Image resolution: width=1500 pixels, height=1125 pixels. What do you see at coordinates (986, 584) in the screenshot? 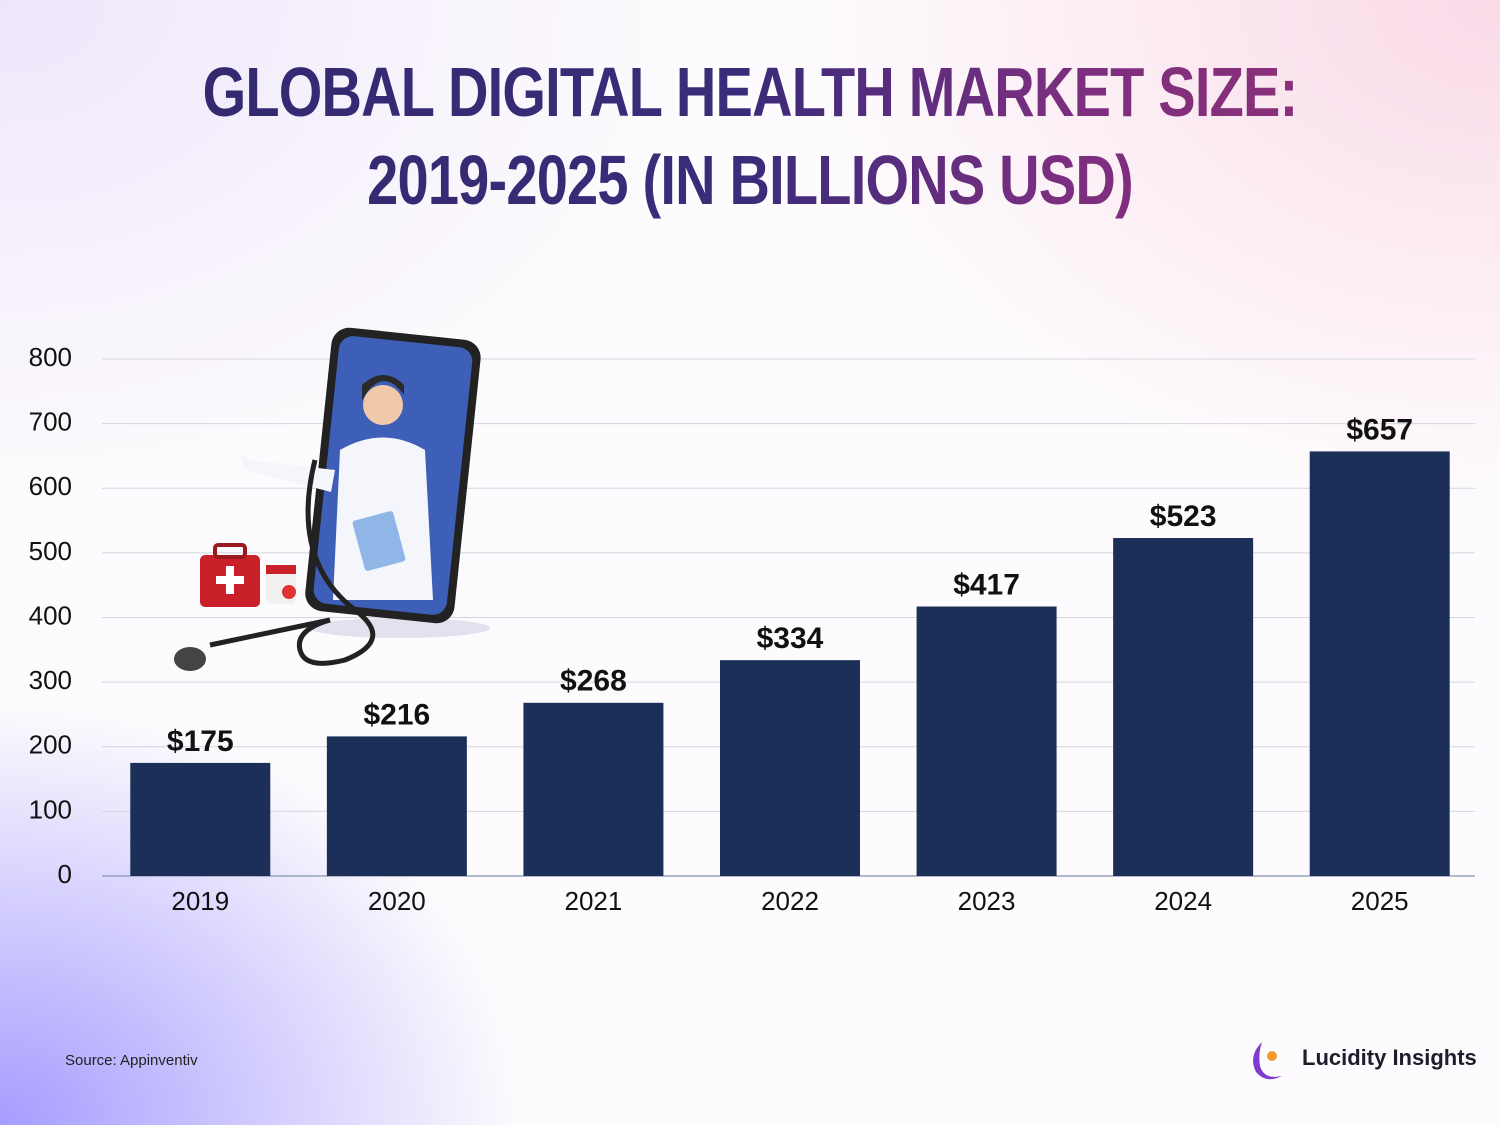
I see `value-label: $417` at bounding box center [986, 584].